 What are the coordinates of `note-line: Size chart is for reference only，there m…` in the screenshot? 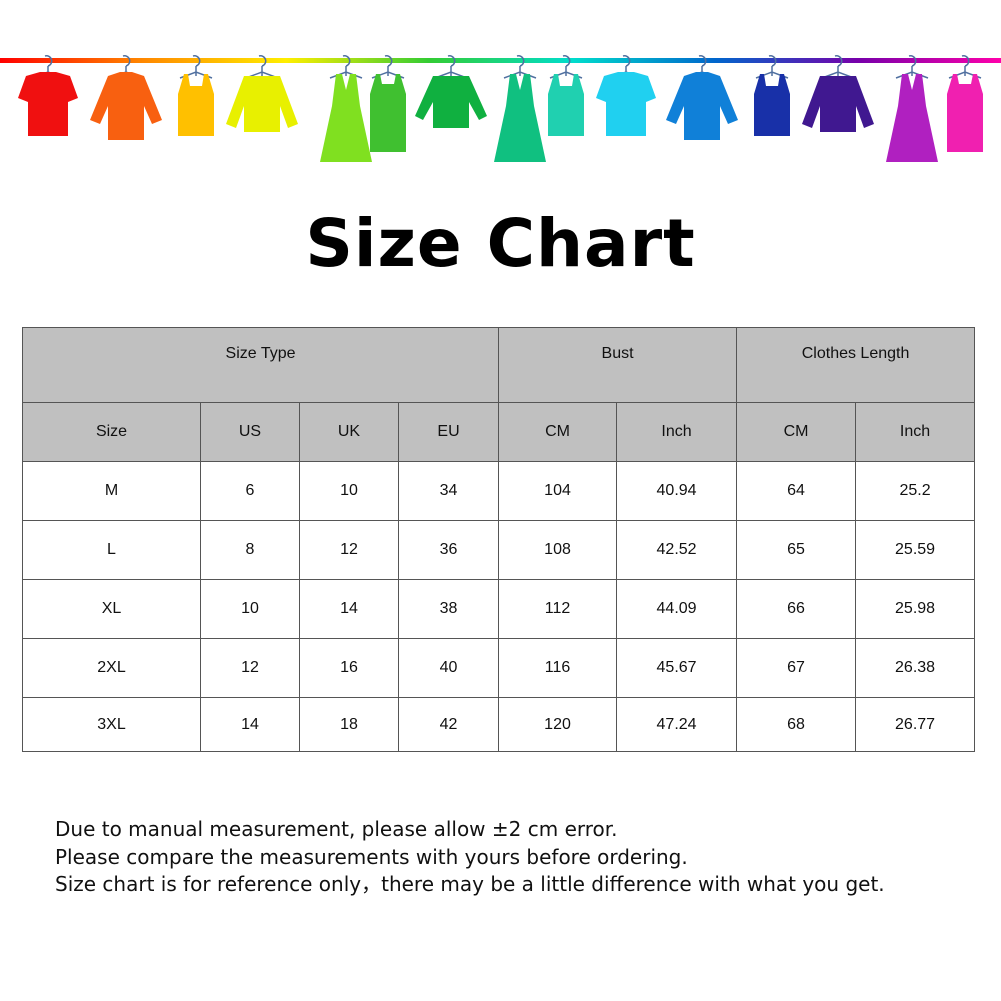 It's located at (470, 884).